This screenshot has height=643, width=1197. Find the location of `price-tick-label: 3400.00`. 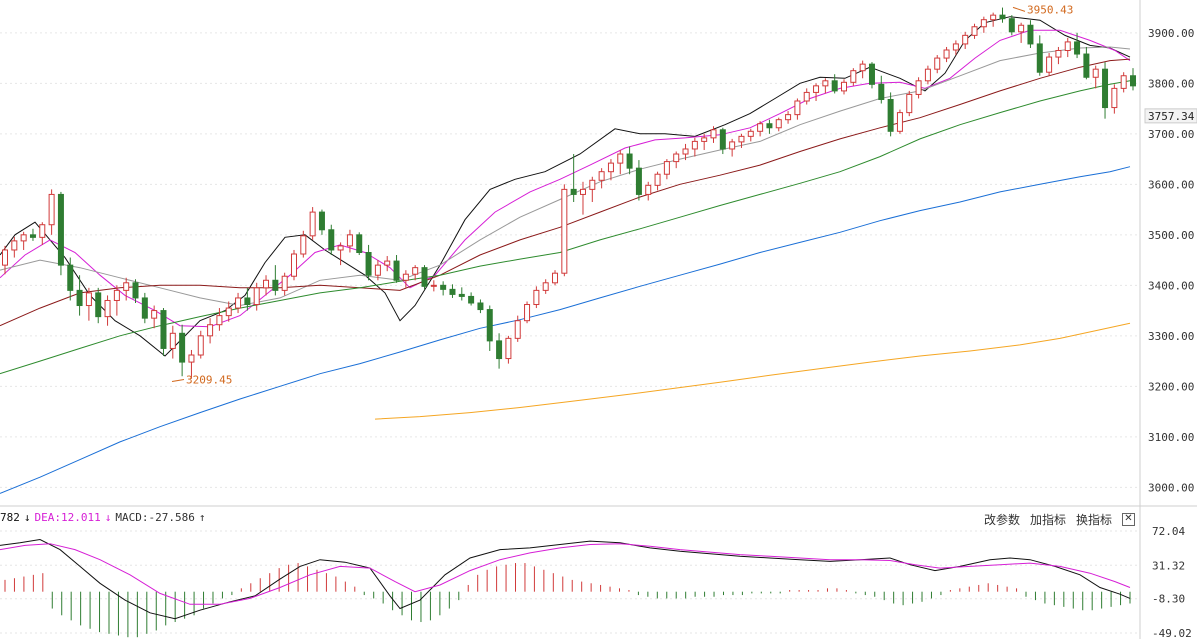

price-tick-label: 3400.00 is located at coordinates (1171, 285).